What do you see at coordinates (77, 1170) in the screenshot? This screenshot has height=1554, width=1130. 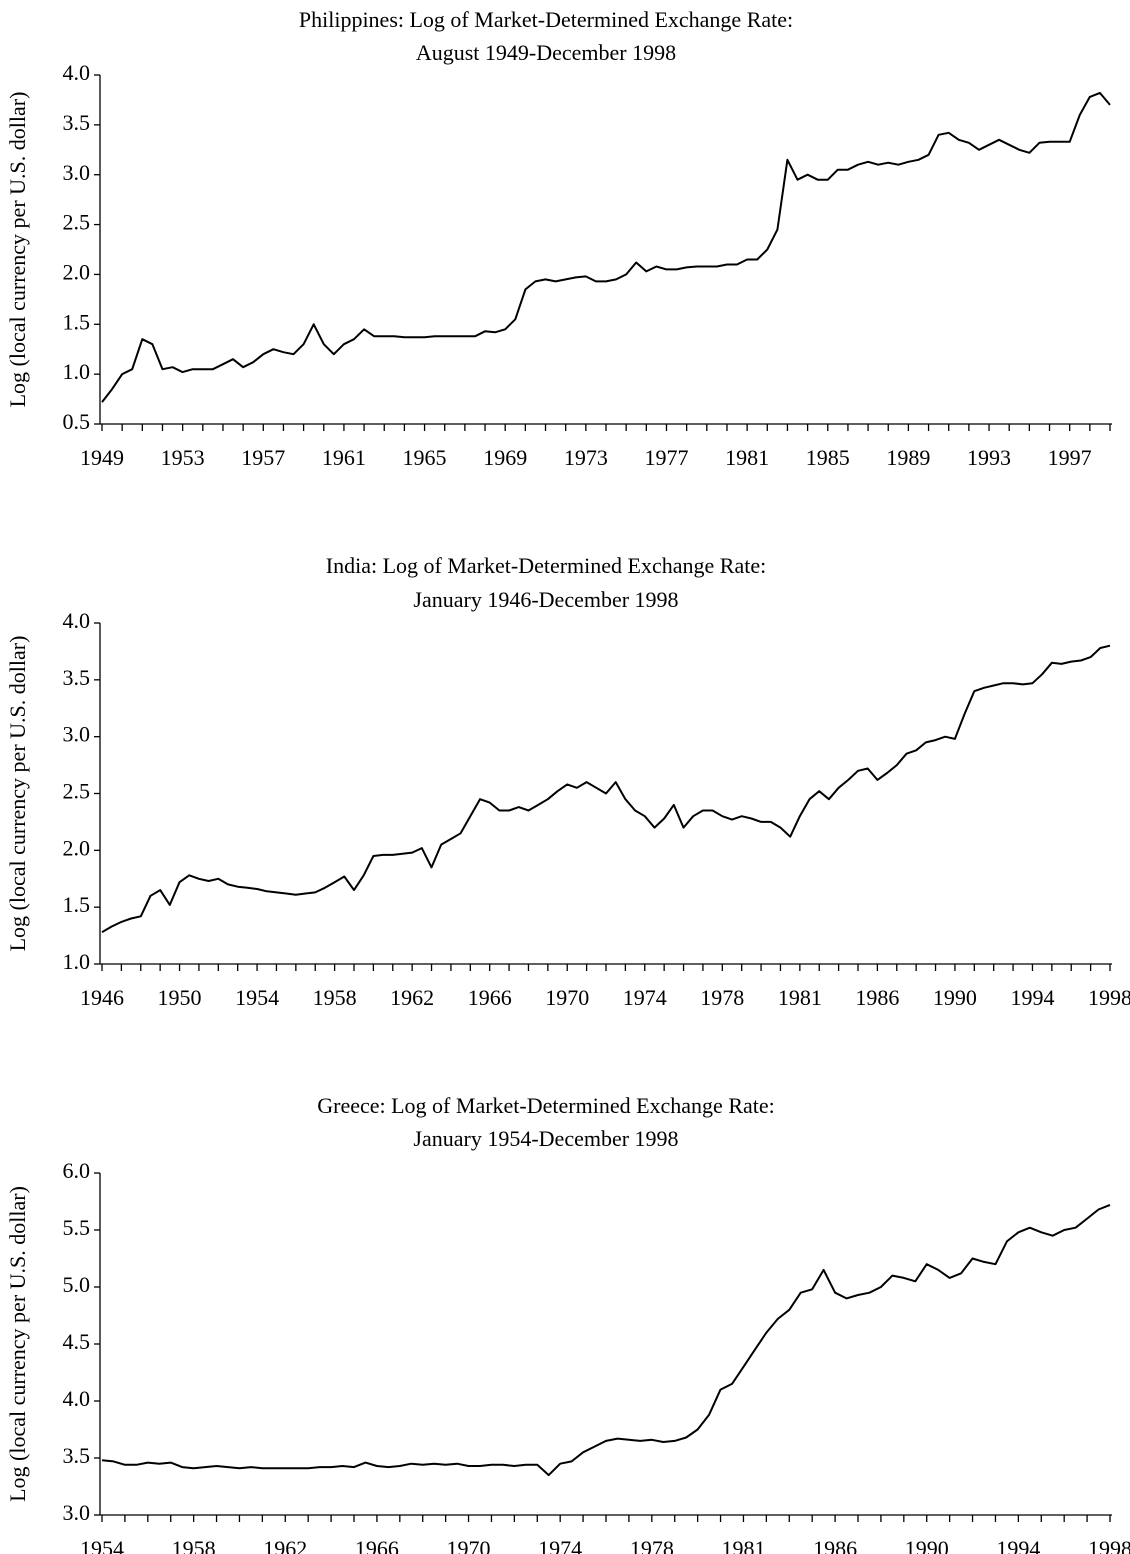 I see `y-tick-label: 6.0` at bounding box center [77, 1170].